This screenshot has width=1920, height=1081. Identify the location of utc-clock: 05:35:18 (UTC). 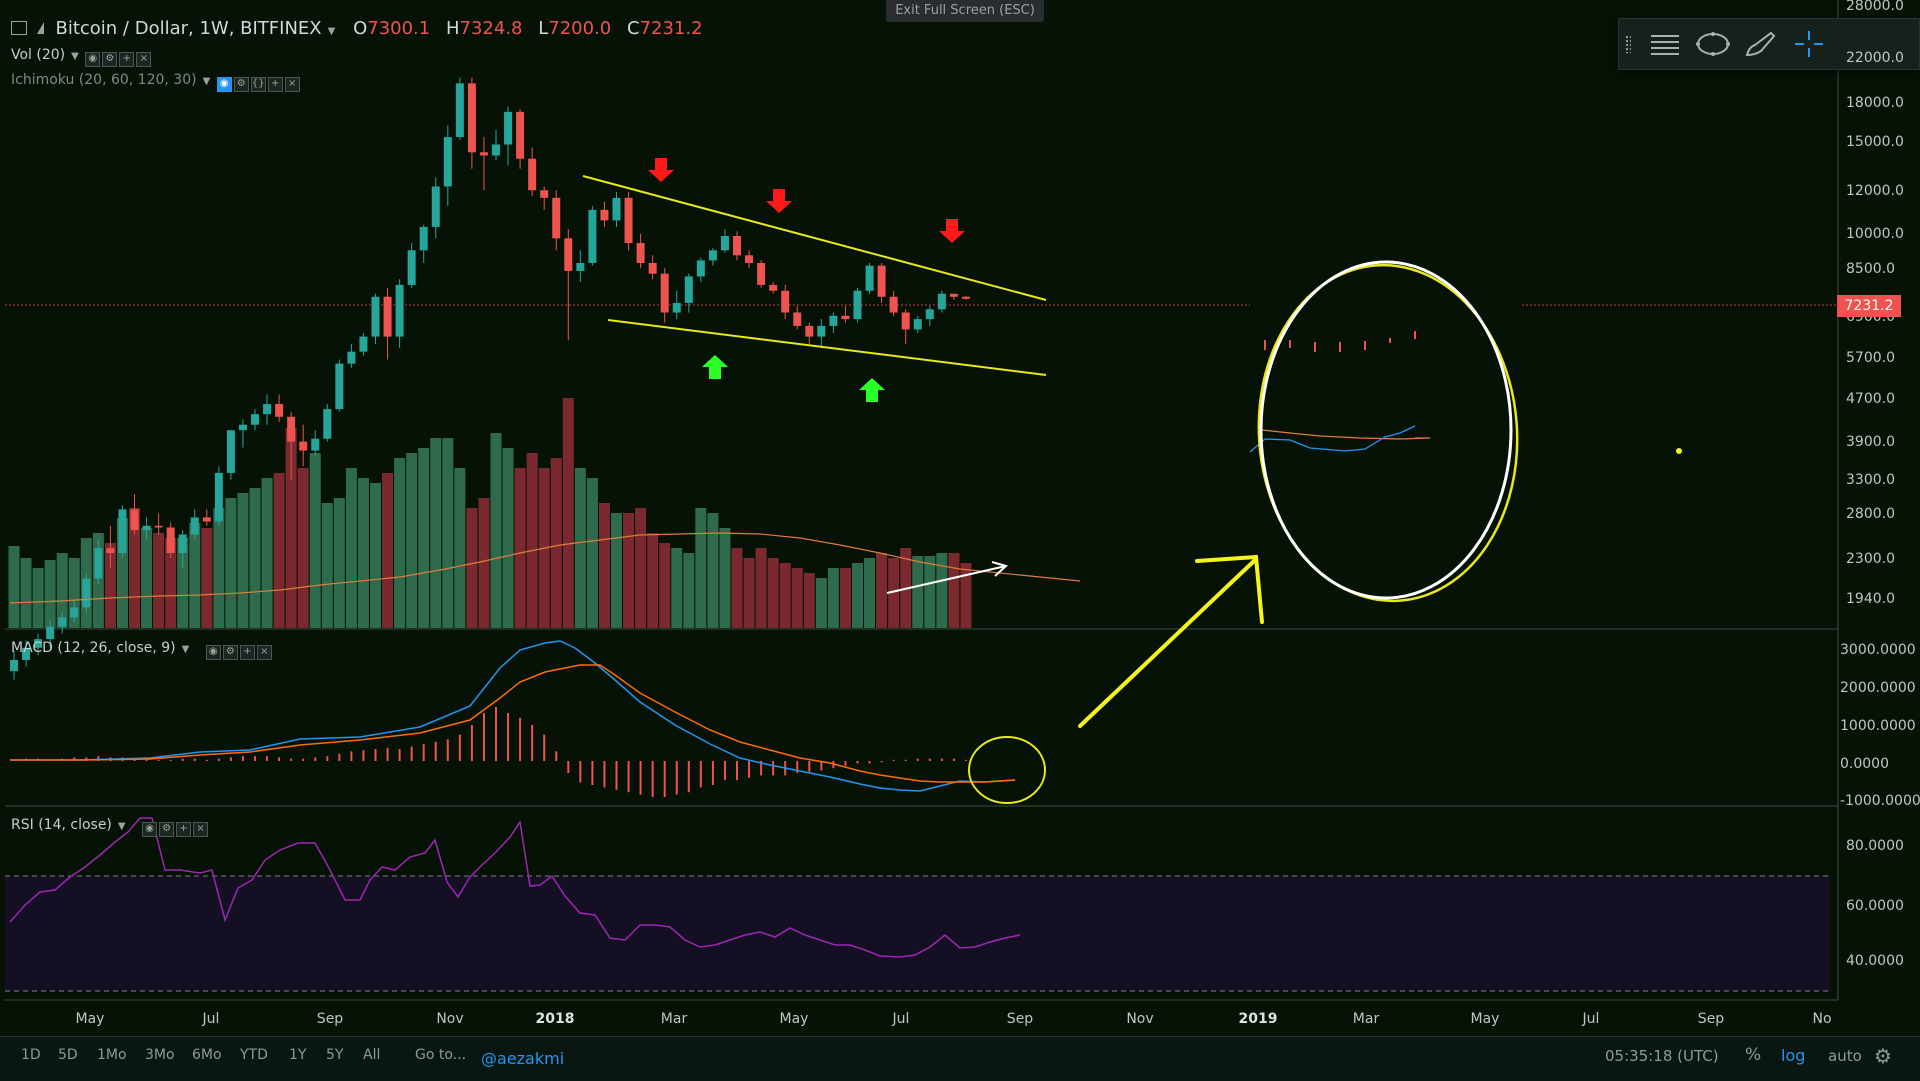
(1662, 1056).